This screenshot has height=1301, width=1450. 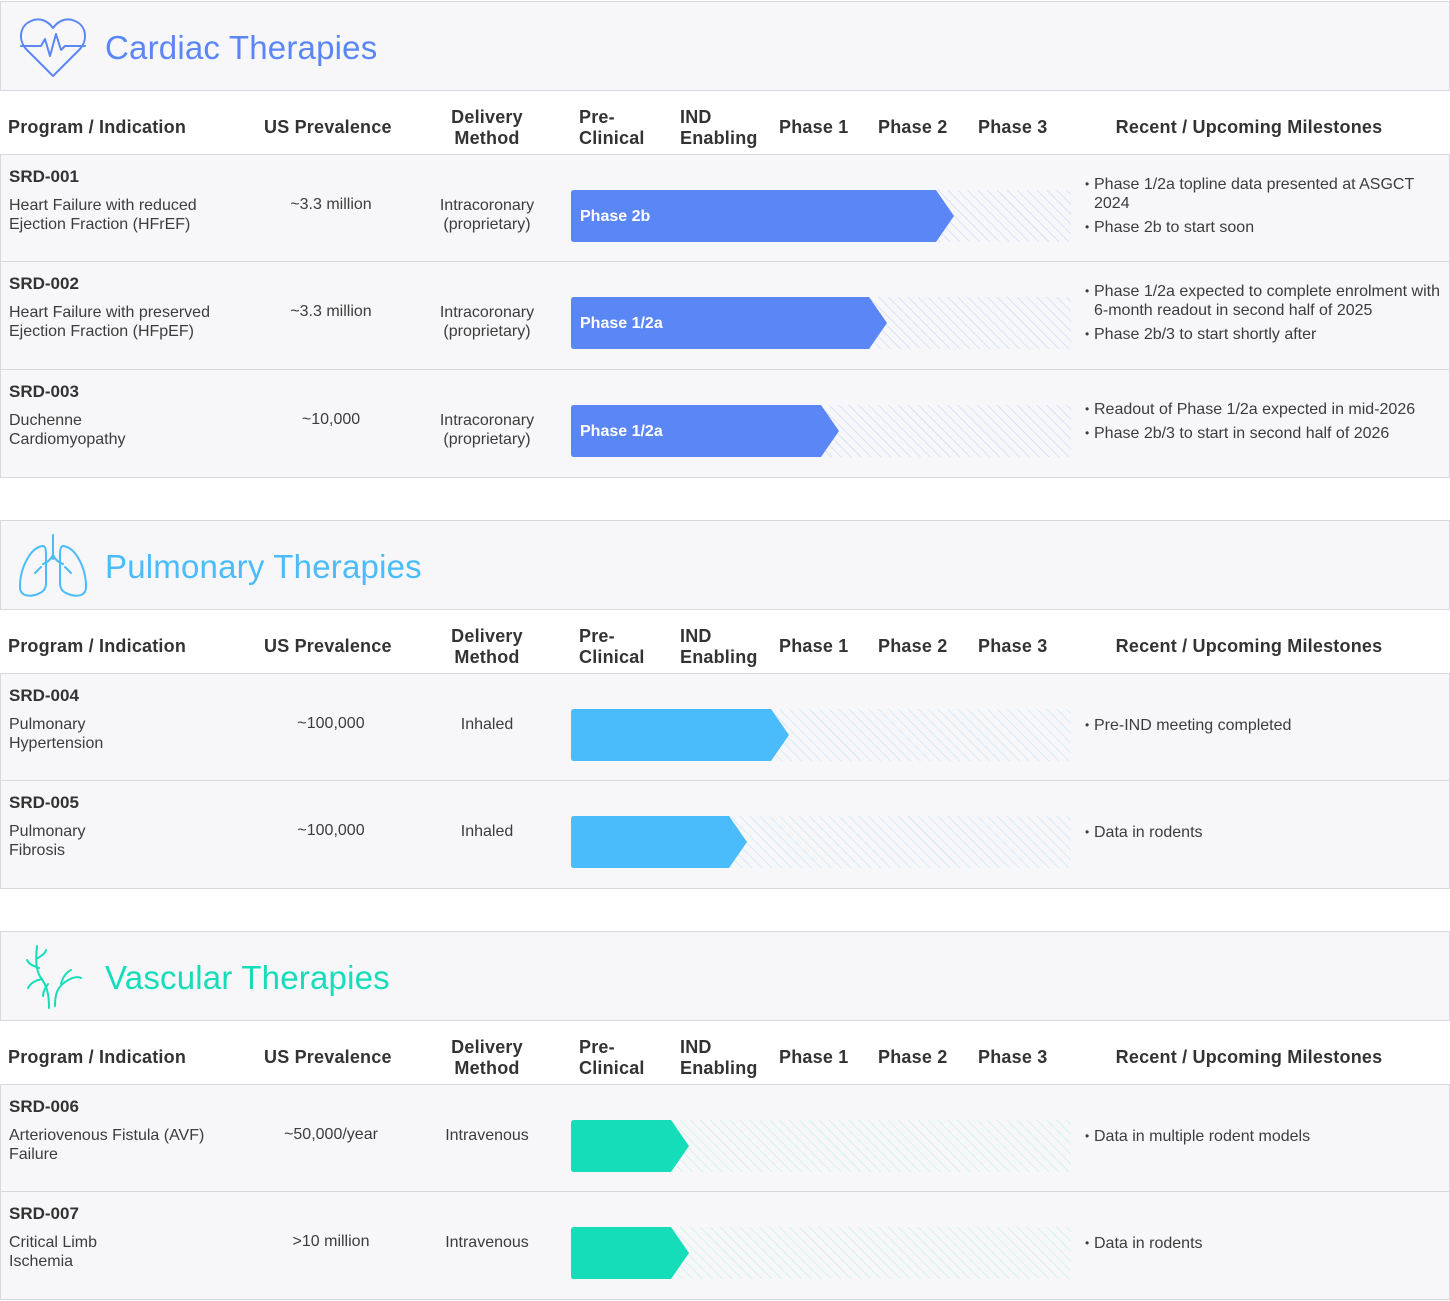 I want to click on development-progress: Phase 2b, so click(x=821, y=216).